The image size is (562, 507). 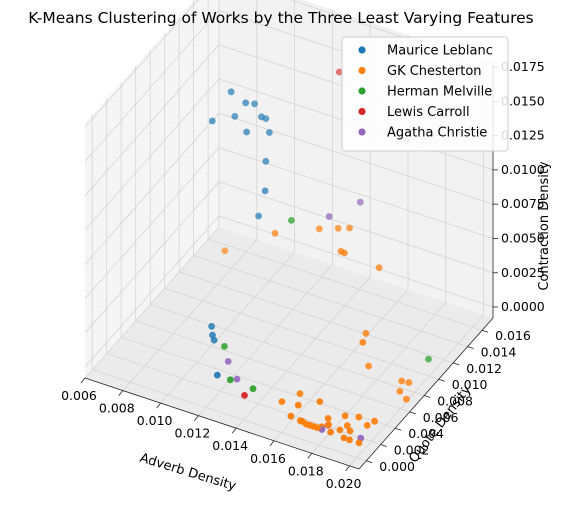 What do you see at coordinates (397, 466) in the screenshot?
I see `y-tick-label: 0.000` at bounding box center [397, 466].